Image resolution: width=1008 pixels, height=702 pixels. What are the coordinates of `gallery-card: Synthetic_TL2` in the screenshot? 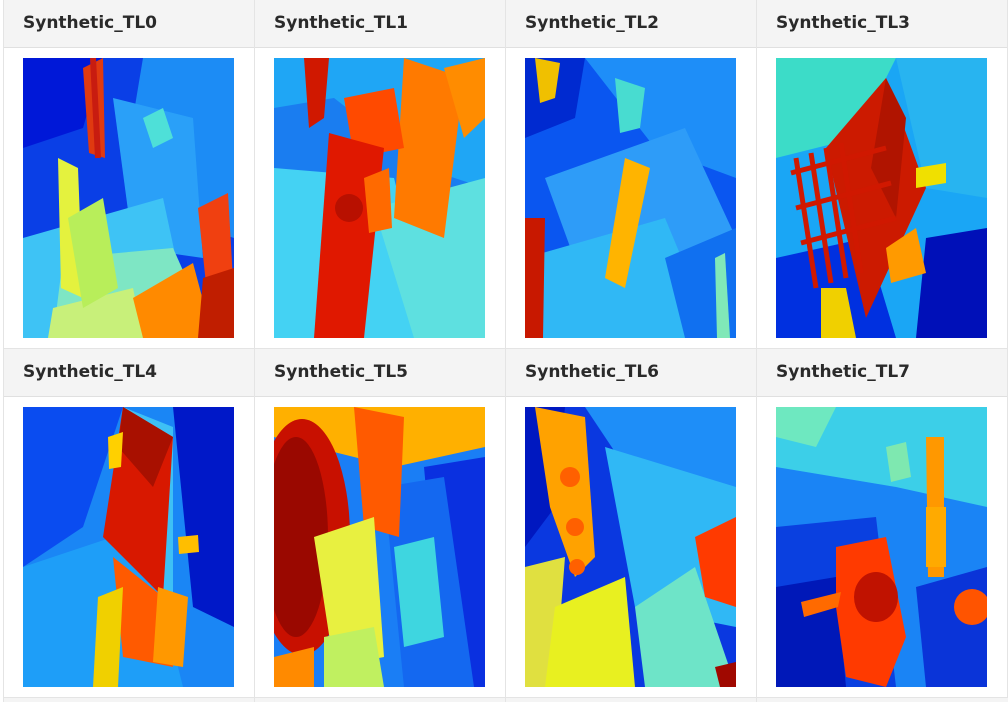 It's located at (630, 174).